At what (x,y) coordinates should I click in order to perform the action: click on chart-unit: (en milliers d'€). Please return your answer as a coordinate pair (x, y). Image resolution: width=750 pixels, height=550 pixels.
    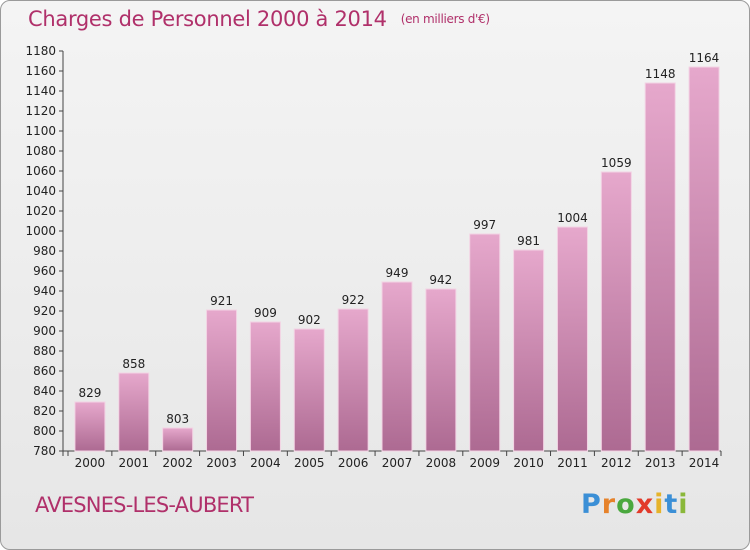
    Looking at the image, I should click on (445, 19).